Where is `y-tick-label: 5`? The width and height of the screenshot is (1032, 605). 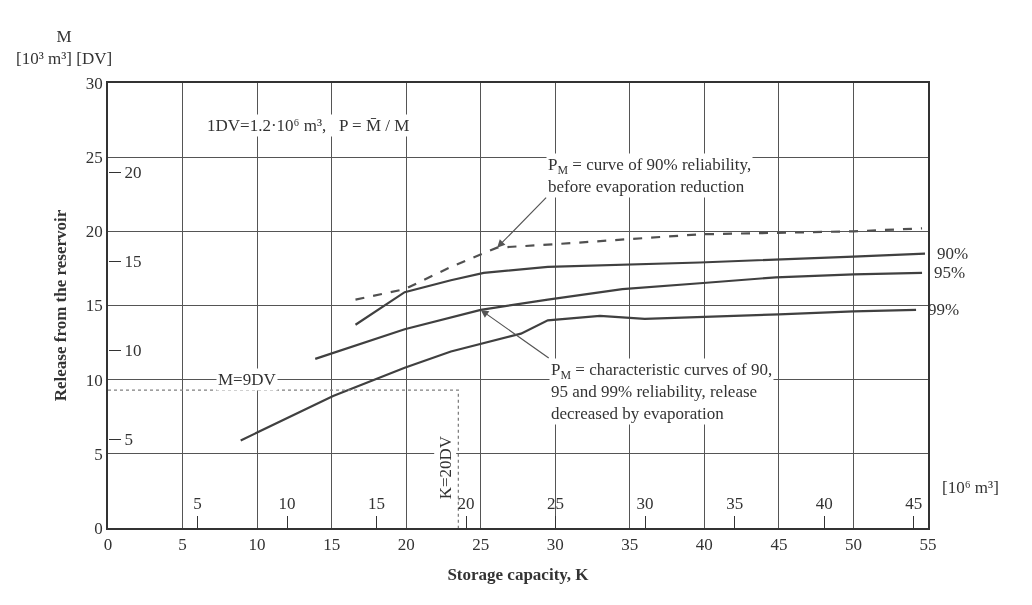 y-tick-label: 5 is located at coordinates (98, 454).